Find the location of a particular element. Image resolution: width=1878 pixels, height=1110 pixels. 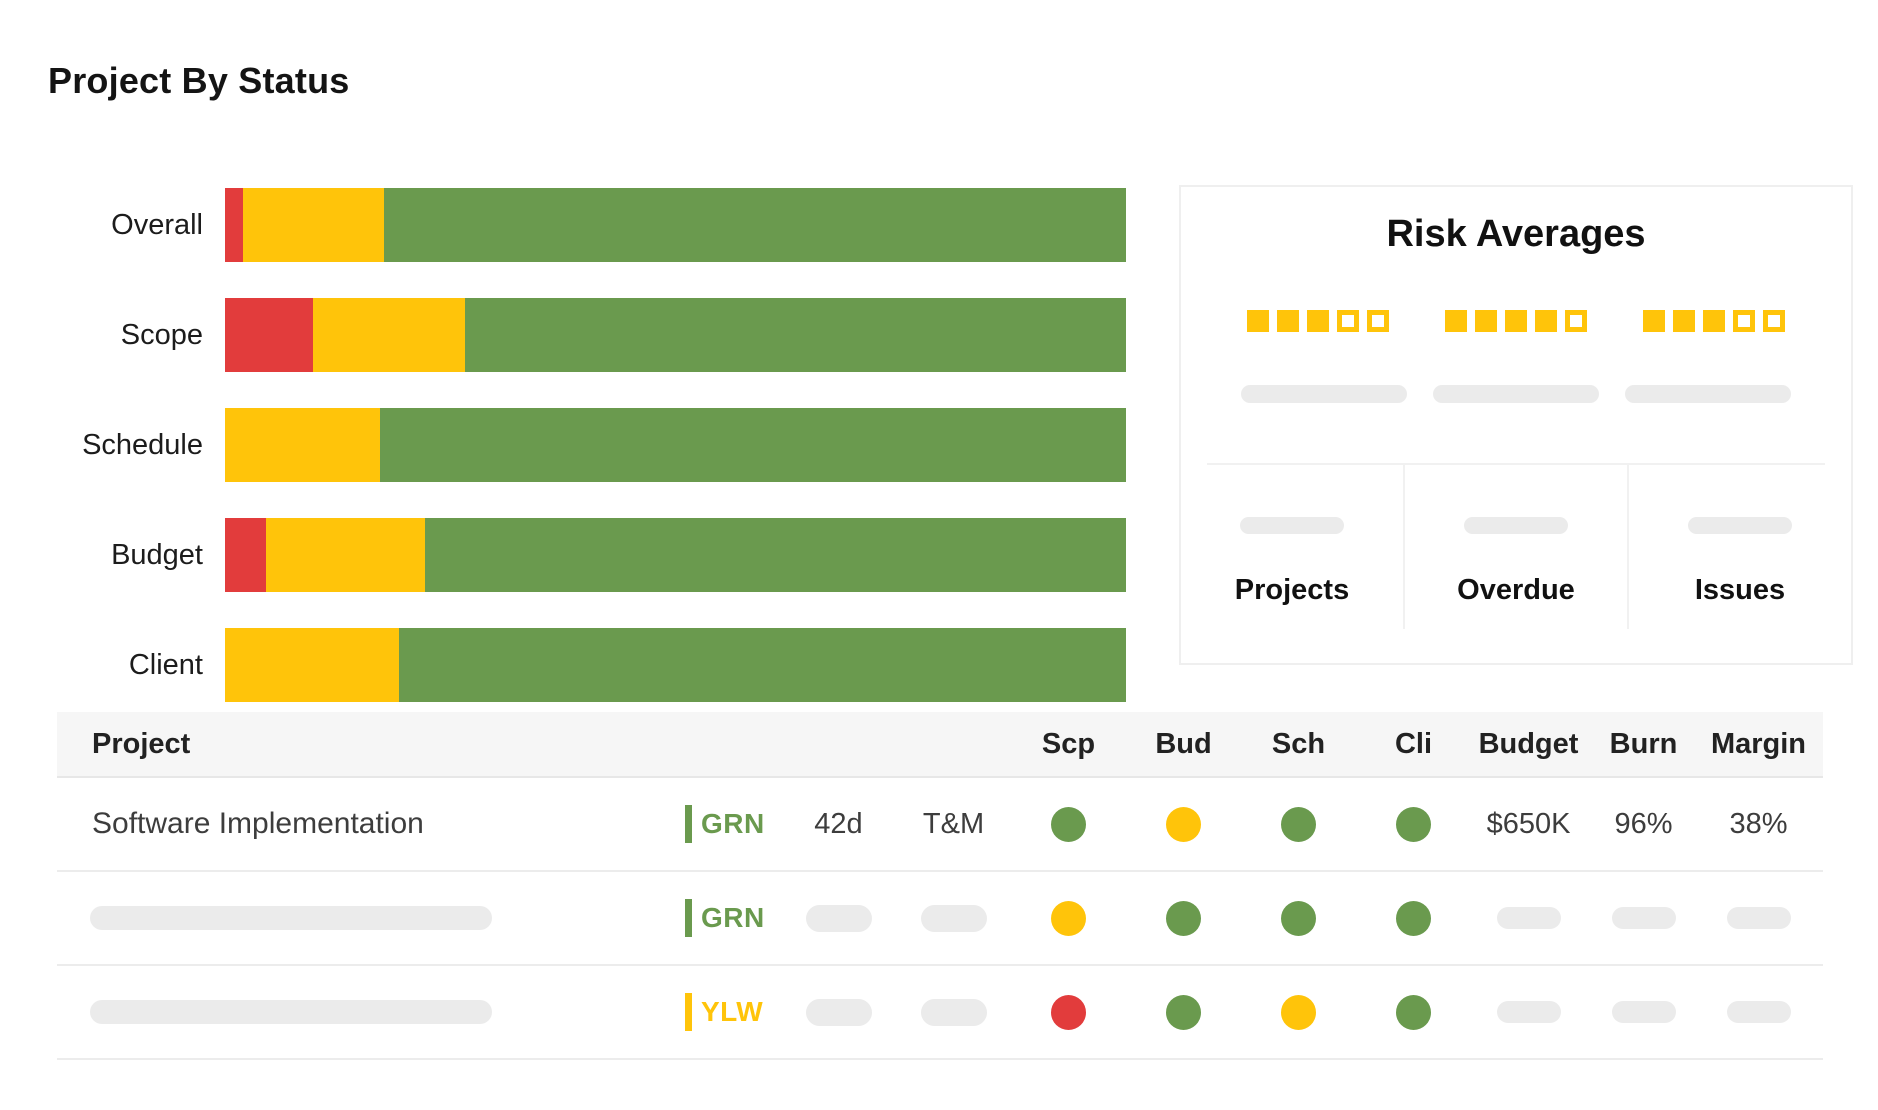

column-header-scp: Scp is located at coordinates (1068, 743).